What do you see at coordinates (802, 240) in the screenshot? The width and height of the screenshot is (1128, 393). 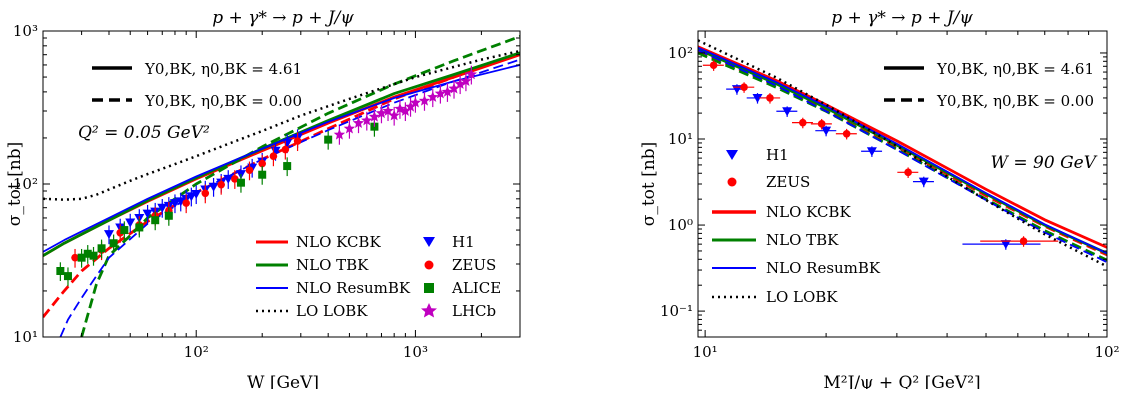 I see `legend-label-nlo-tbk-2: NLO TBK` at bounding box center [802, 240].